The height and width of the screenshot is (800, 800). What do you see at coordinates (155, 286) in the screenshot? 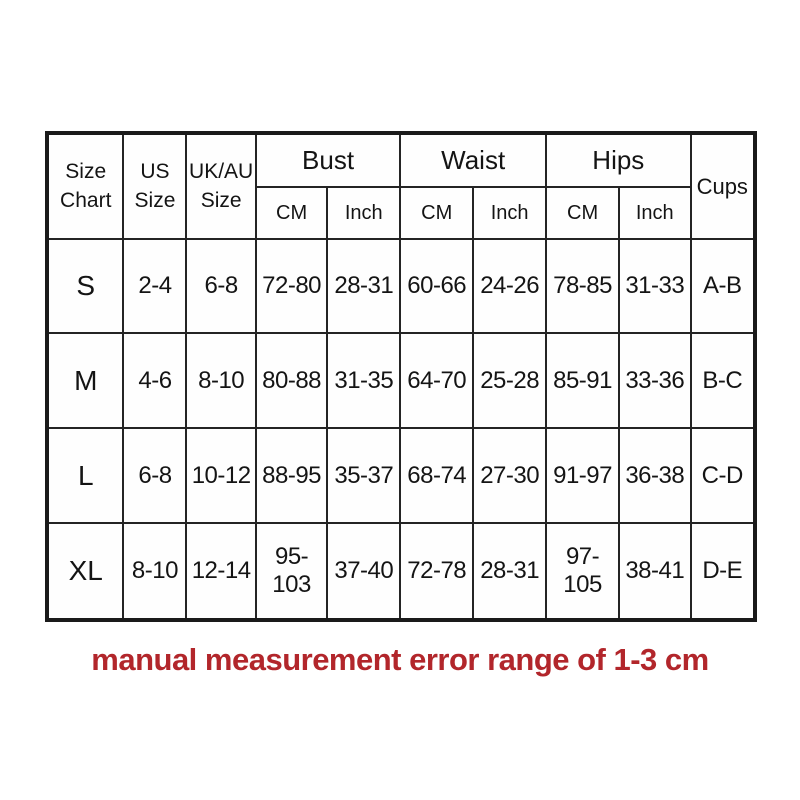
I see `cell-us-size: 2-4` at bounding box center [155, 286].